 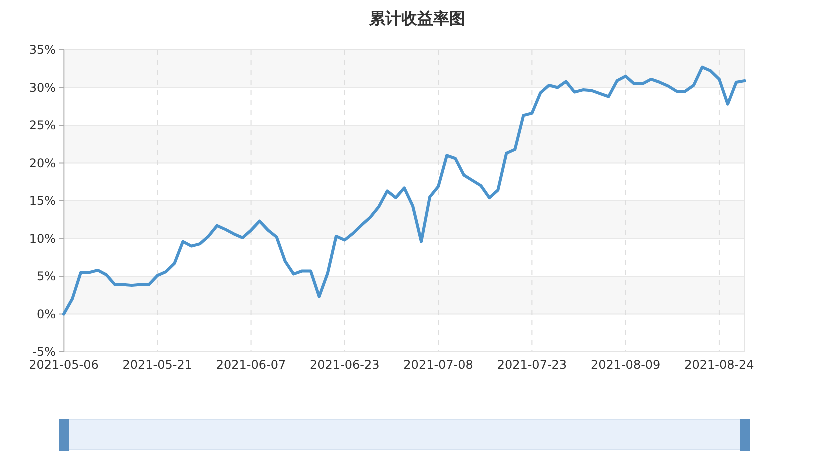 I want to click on y-tick-label: 5%, so click(x=46, y=277).